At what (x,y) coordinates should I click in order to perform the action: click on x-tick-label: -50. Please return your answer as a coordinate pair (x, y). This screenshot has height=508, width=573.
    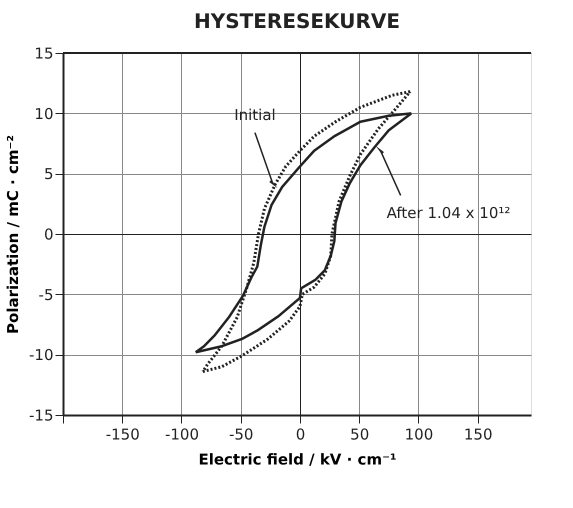
    Looking at the image, I should click on (241, 435).